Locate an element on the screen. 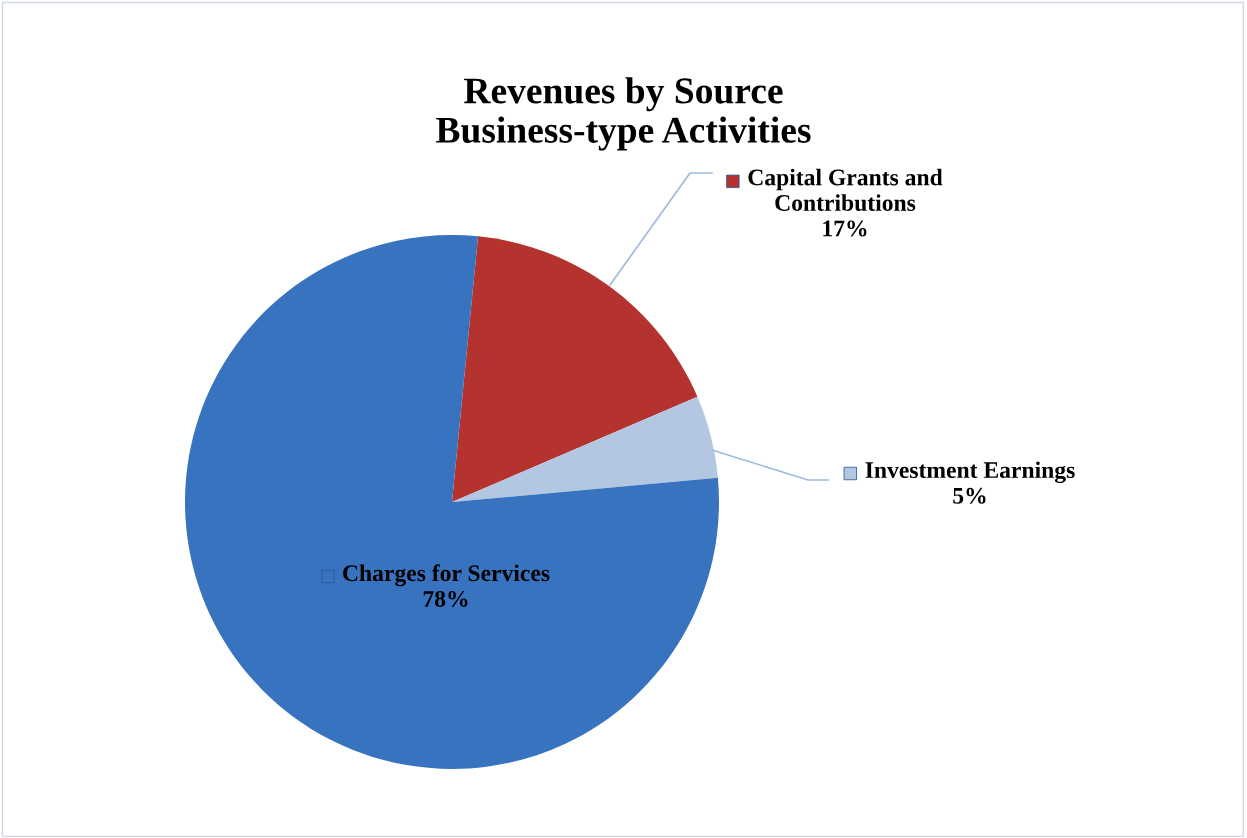  data-label: 17% is located at coordinates (845, 228).